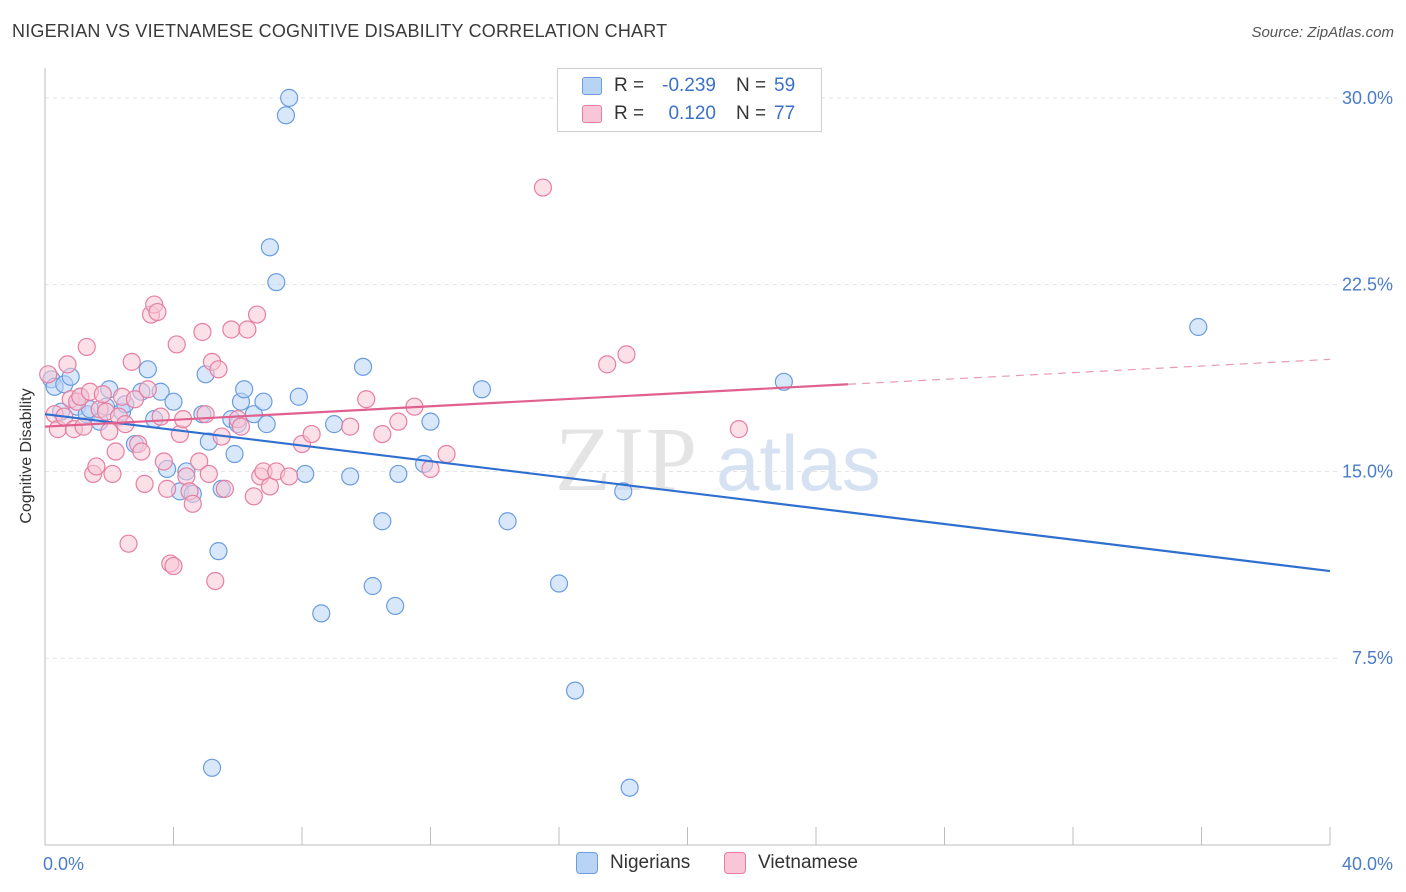 The image size is (1406, 892). Describe the element at coordinates (785, 85) in the screenshot. I see `legend-n-value: 59` at that location.